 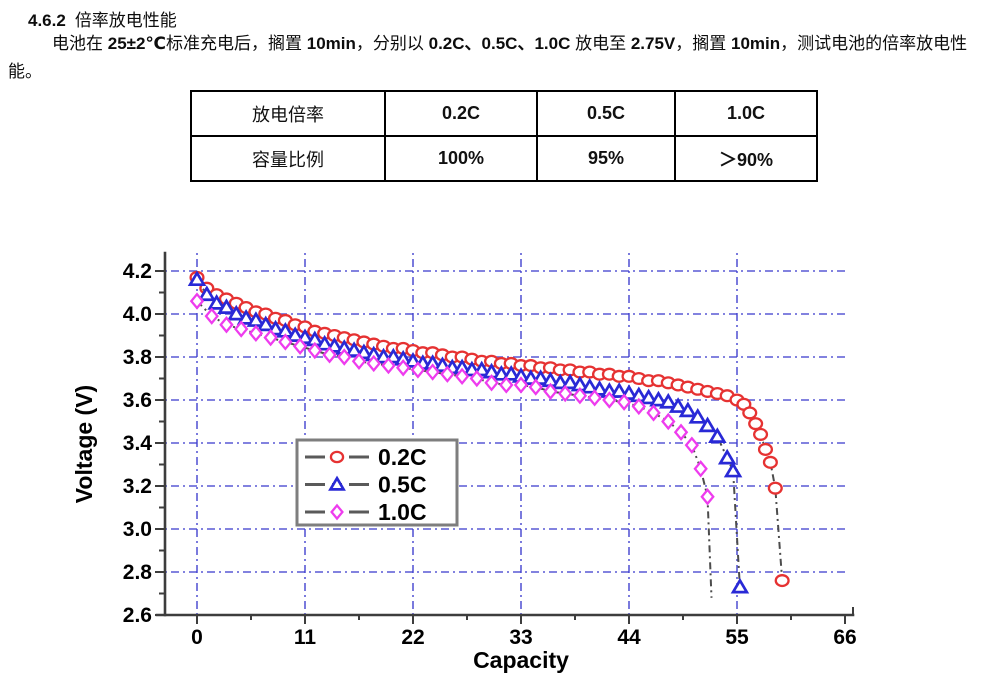 What do you see at coordinates (392, 43) in the screenshot?
I see `paragraph-run: ，分别以` at bounding box center [392, 43].